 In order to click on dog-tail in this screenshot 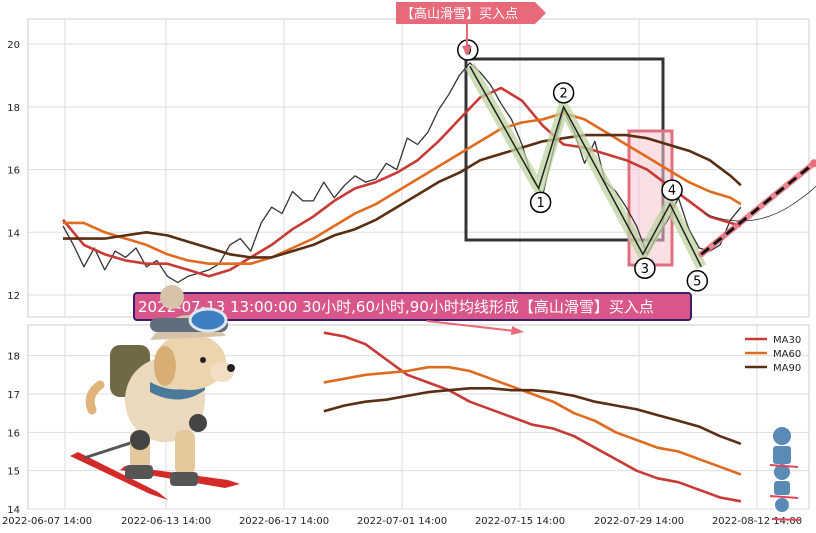, I will do `click(95, 397)`.